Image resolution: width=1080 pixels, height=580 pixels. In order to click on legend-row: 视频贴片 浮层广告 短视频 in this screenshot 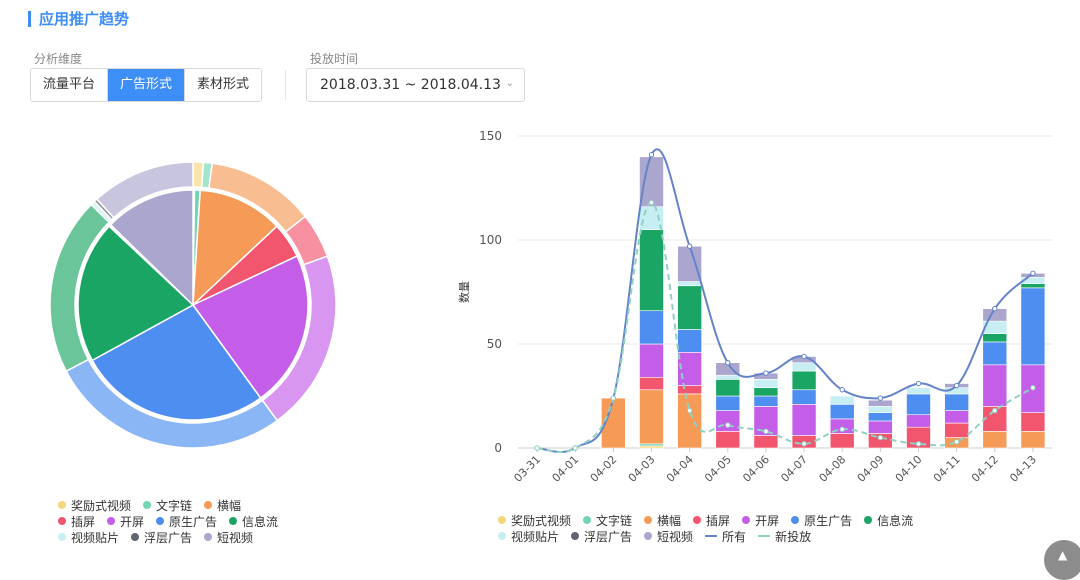, I will do `click(228, 537)`.